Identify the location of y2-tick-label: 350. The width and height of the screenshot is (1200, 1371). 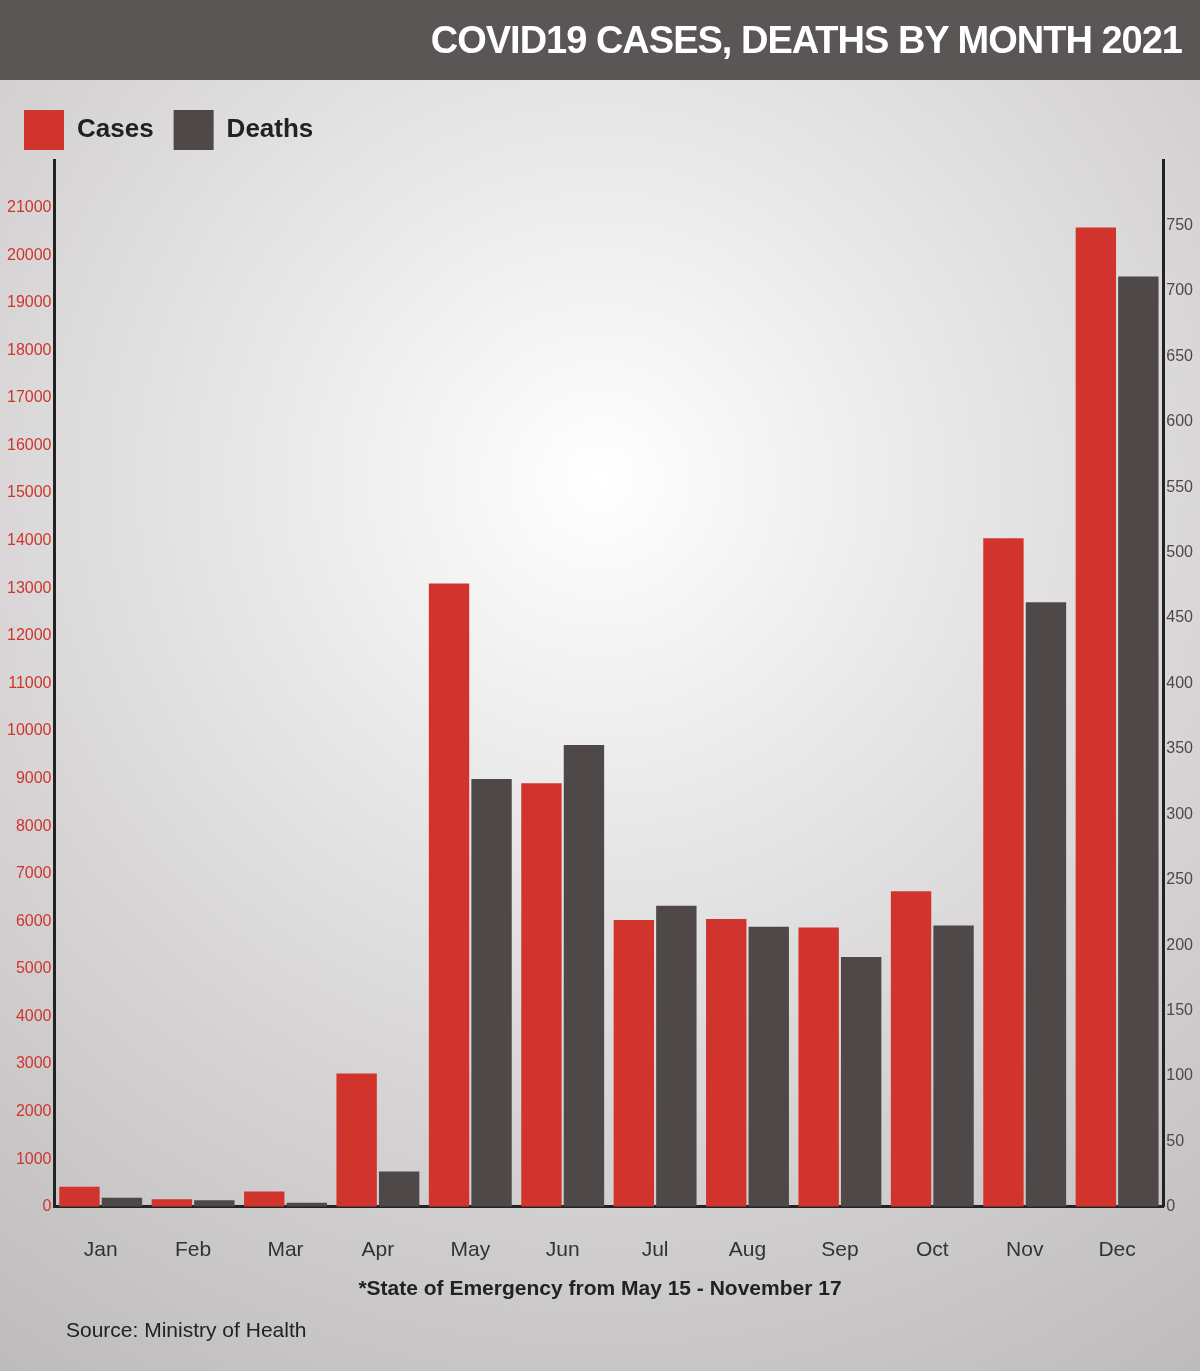
(1180, 748).